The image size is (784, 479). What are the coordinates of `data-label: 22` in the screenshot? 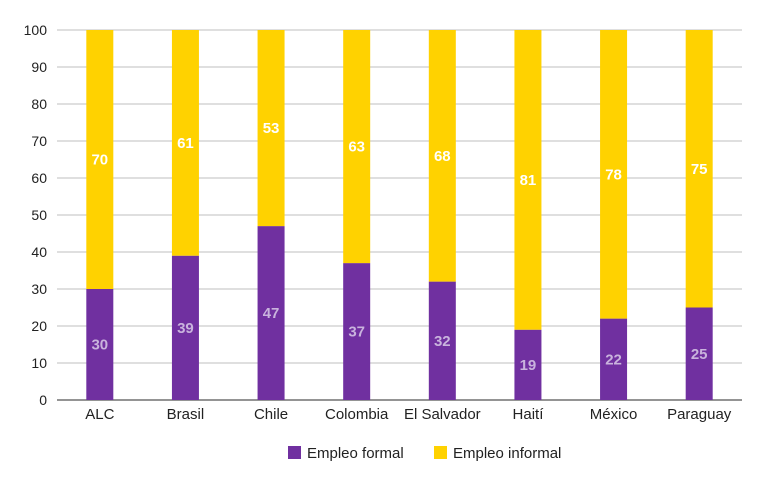 It's located at (613, 359).